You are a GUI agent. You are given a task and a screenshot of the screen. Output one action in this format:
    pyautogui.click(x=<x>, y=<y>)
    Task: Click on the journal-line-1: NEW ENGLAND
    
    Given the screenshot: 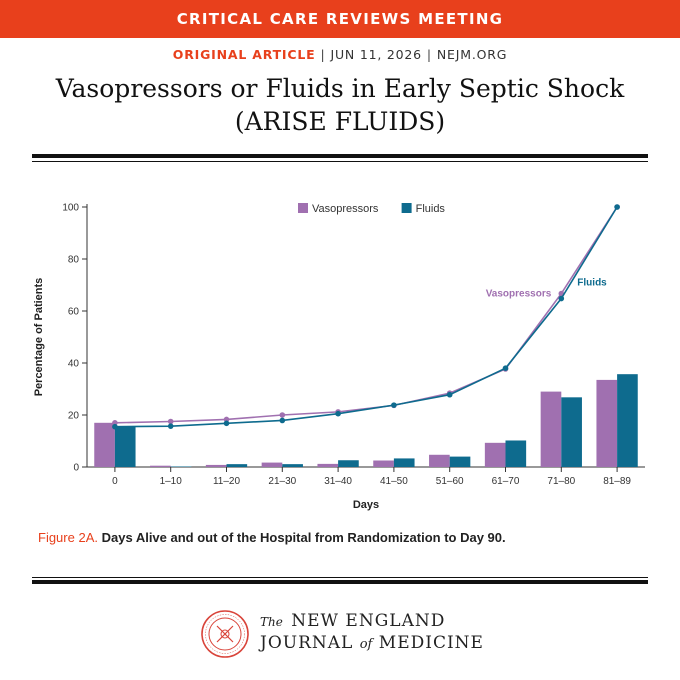 What is the action you would take?
    pyautogui.click(x=368, y=621)
    